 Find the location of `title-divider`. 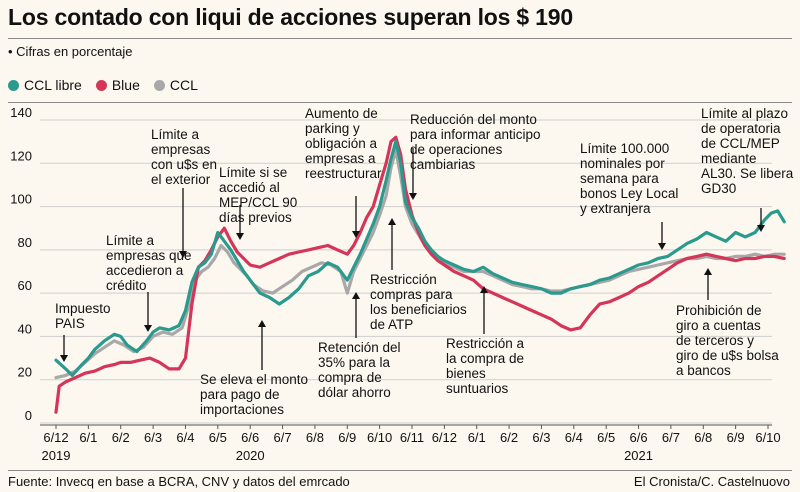

title-divider is located at coordinates (400, 38).